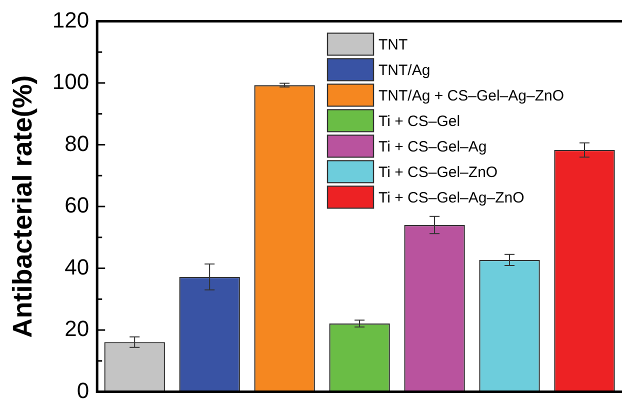 The width and height of the screenshot is (622, 413). Describe the element at coordinates (393, 45) in the screenshot. I see `legend-label: TNT` at that location.